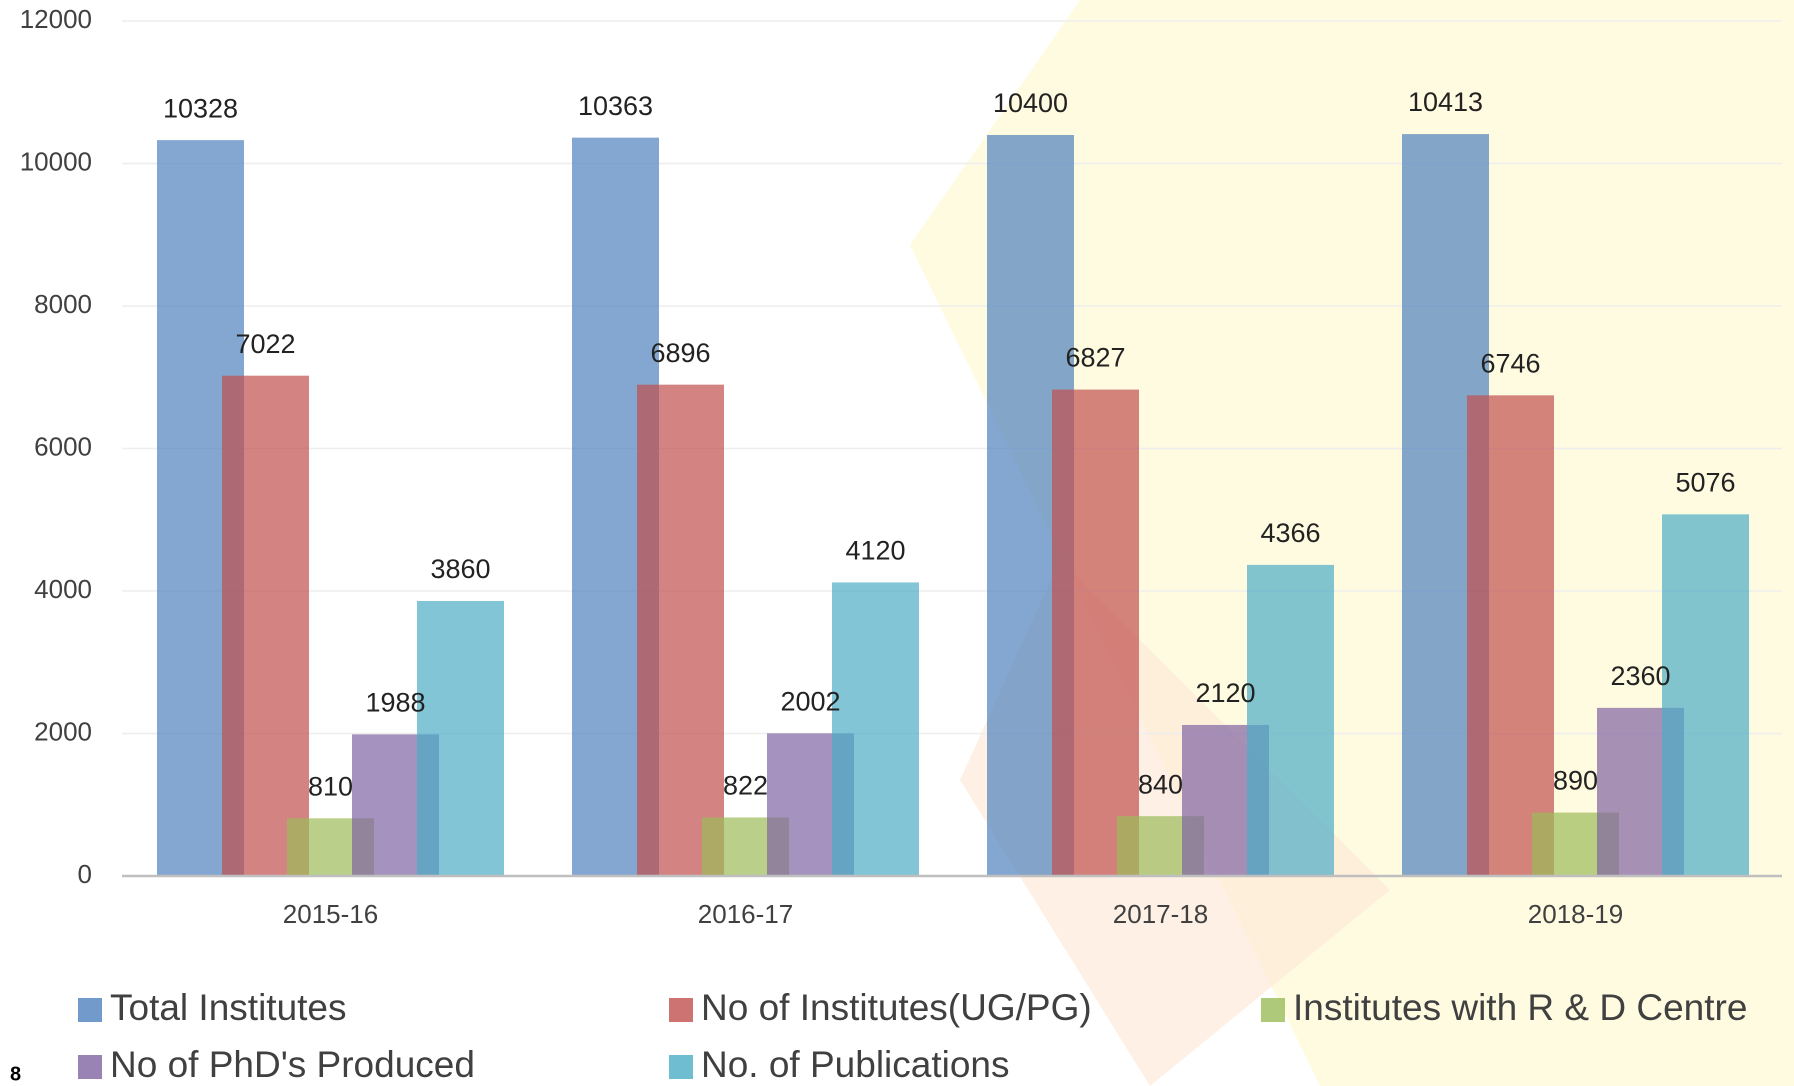 This screenshot has width=1794, height=1086. I want to click on data-label: 2360, so click(1640, 676).